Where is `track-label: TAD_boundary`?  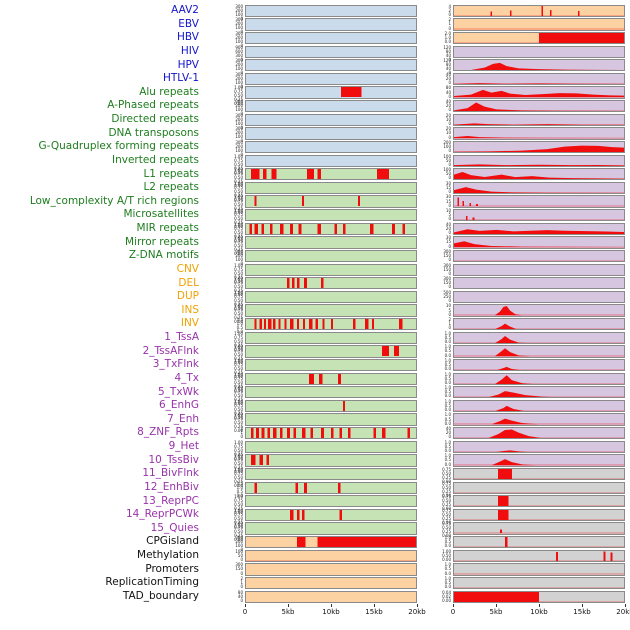 track-label: TAD_boundary is located at coordinates (160, 595).